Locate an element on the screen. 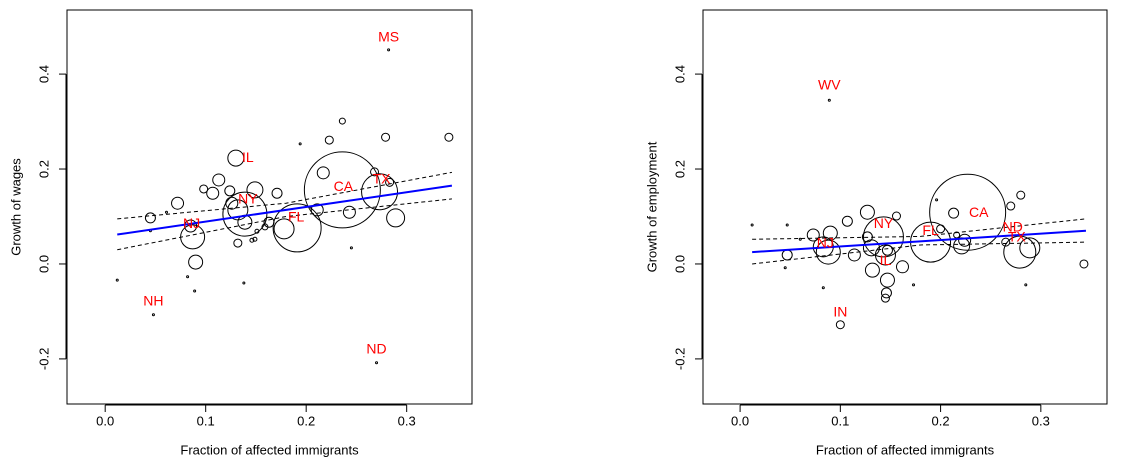 The image size is (1123, 459). y-axis-label: Growth of employment is located at coordinates (651, 206).